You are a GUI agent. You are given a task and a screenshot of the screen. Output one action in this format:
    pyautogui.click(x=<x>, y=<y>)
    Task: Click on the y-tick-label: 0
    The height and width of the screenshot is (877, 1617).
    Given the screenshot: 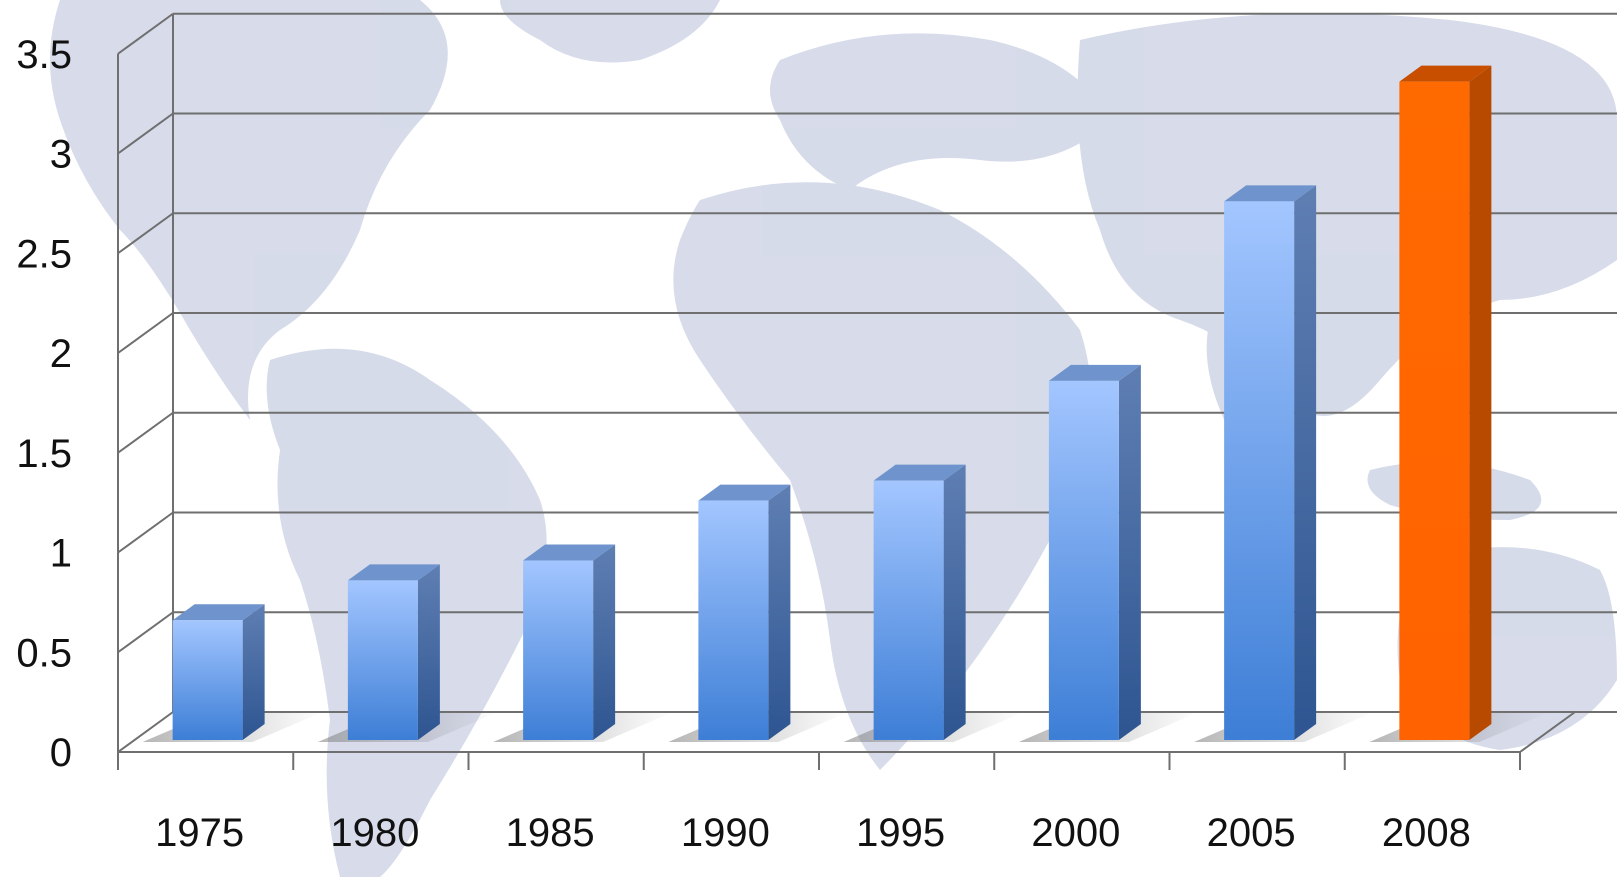 What is the action you would take?
    pyautogui.click(x=61, y=753)
    